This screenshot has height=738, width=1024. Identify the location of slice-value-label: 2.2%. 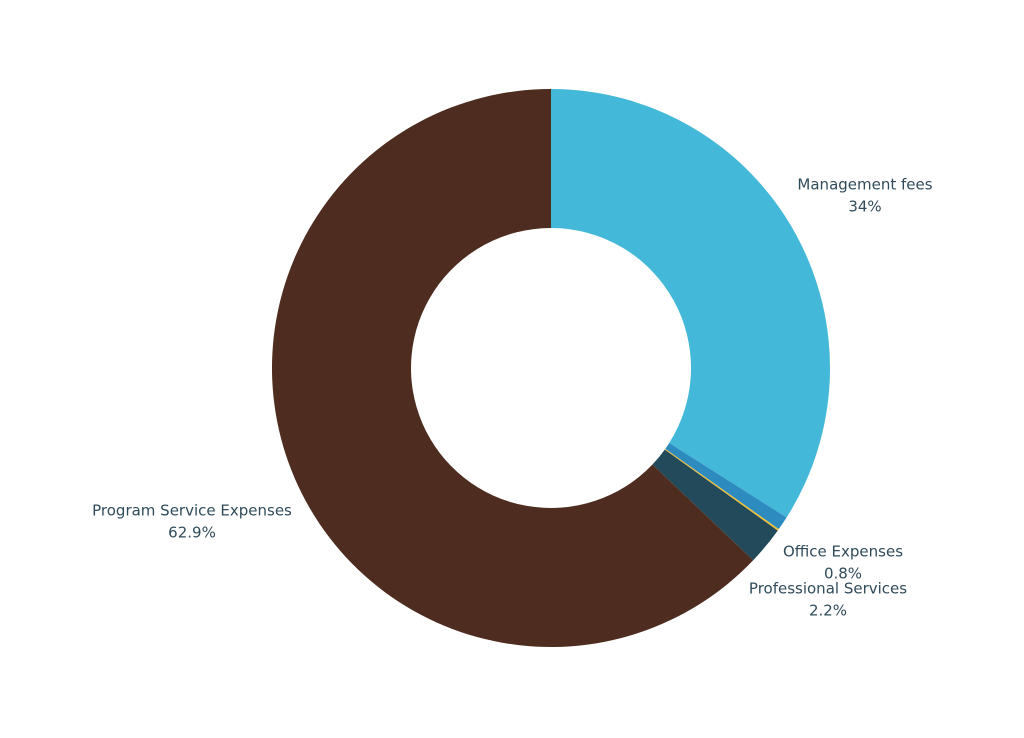
(828, 611).